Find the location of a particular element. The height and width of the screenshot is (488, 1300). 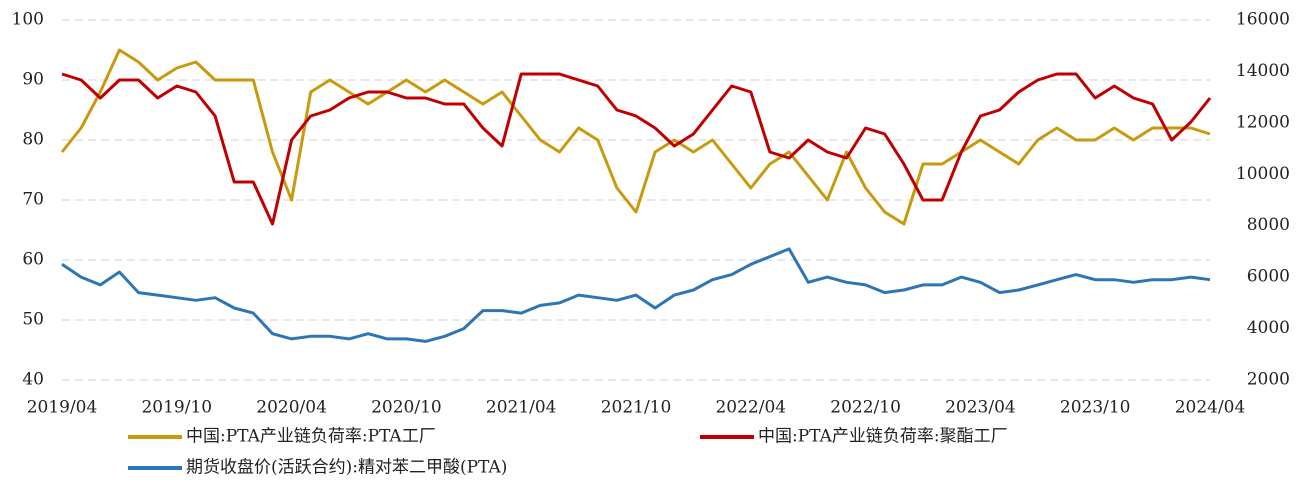

legend-label: 中国:PTA产业链负荷率:聚酯工厂 is located at coordinates (883, 437).